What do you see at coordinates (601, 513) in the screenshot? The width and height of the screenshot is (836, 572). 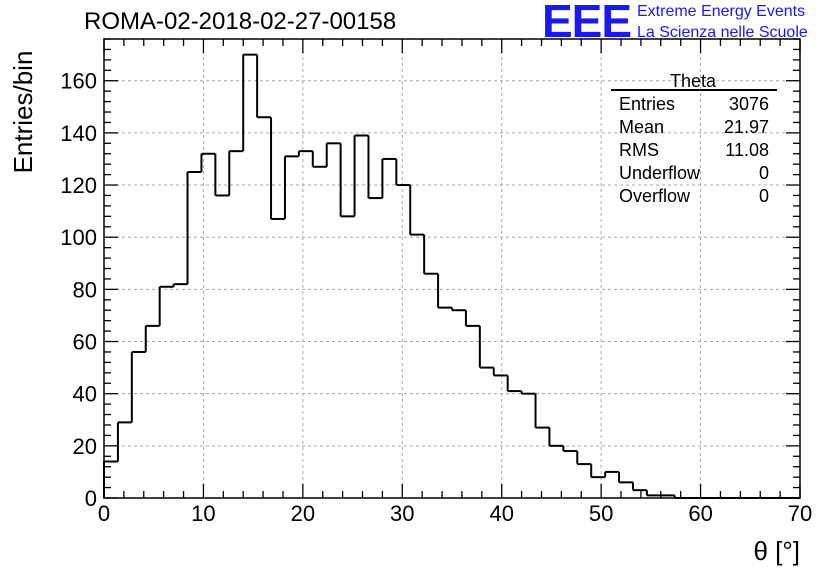 I see `x-tick-label: 50` at bounding box center [601, 513].